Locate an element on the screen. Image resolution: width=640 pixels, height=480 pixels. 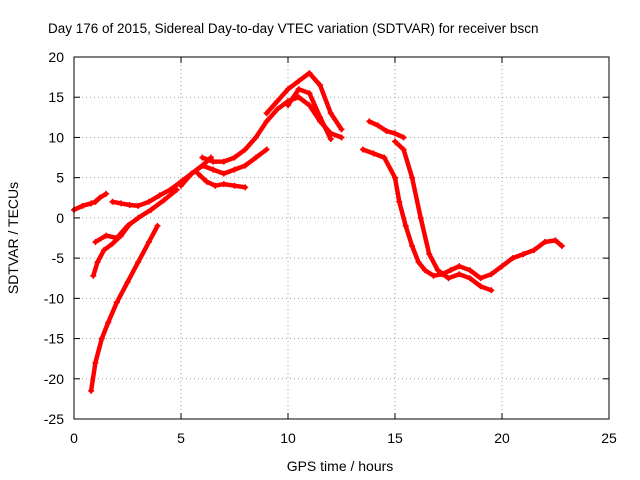
y-axis-label: SDTVAR / TECUs is located at coordinates (13, 238).